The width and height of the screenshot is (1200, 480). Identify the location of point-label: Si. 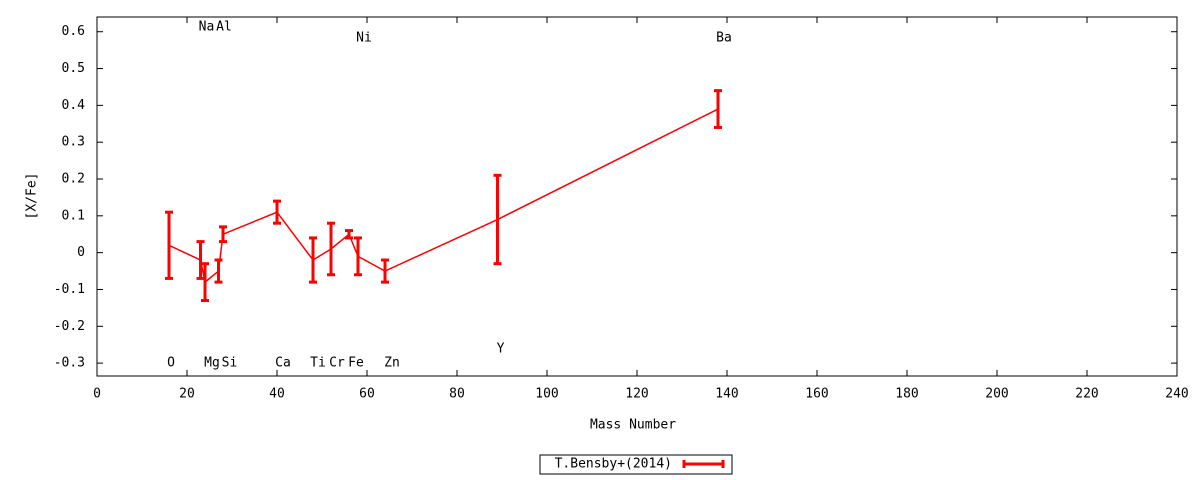
(230, 363).